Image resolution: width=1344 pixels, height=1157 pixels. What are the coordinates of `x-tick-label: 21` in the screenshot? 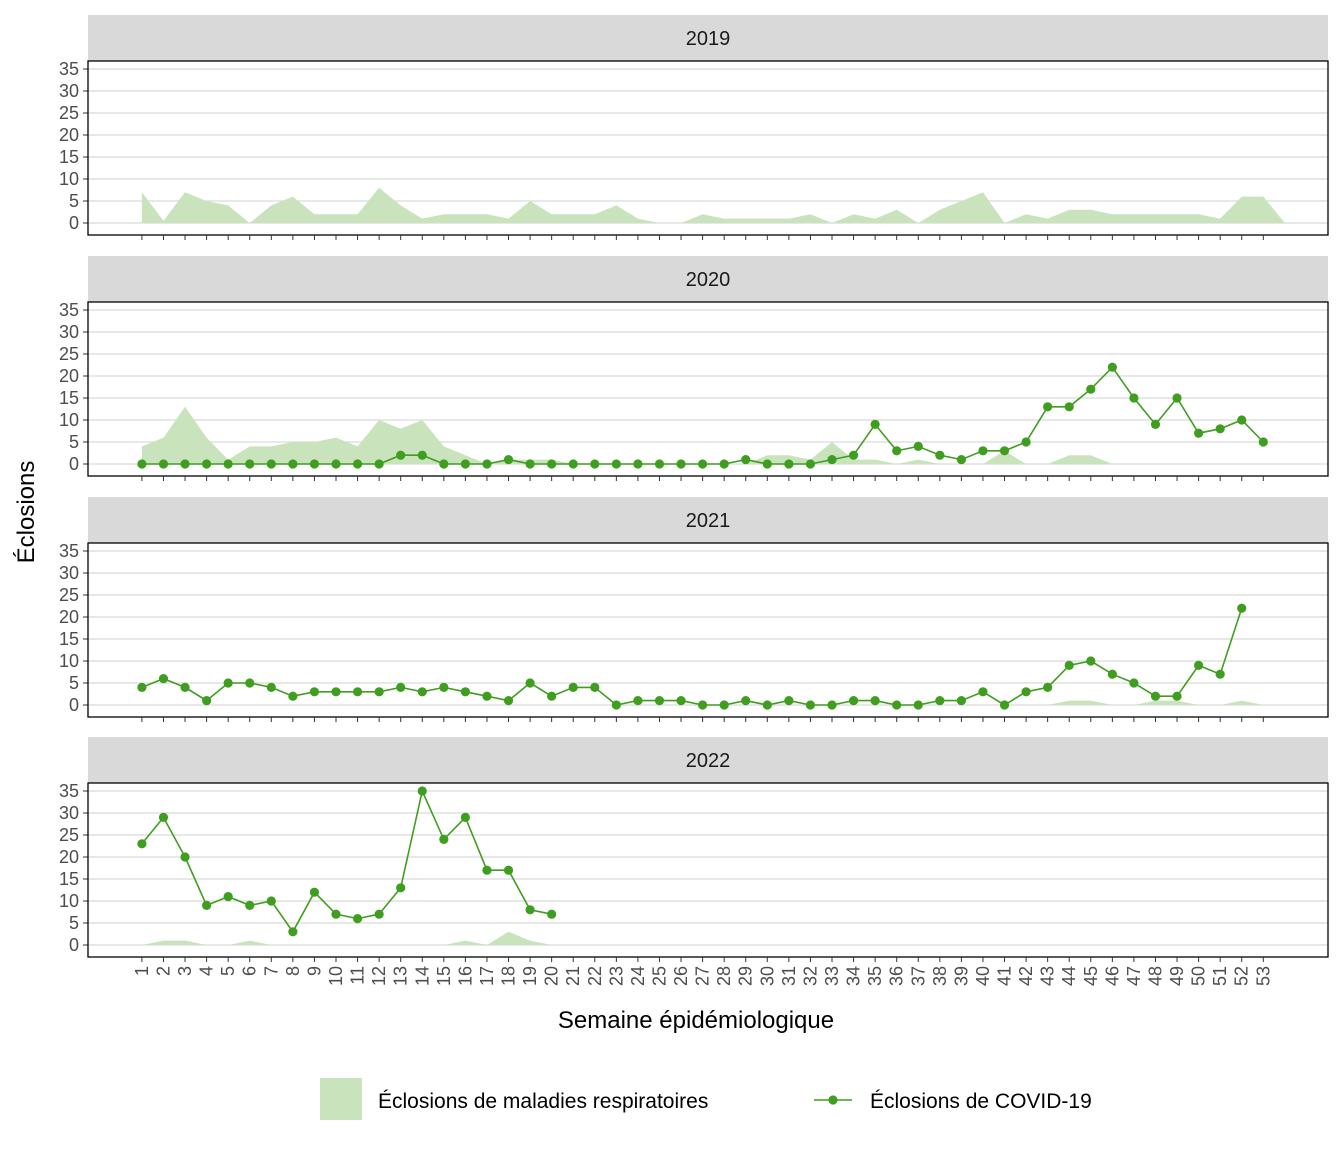 It's located at (573, 976).